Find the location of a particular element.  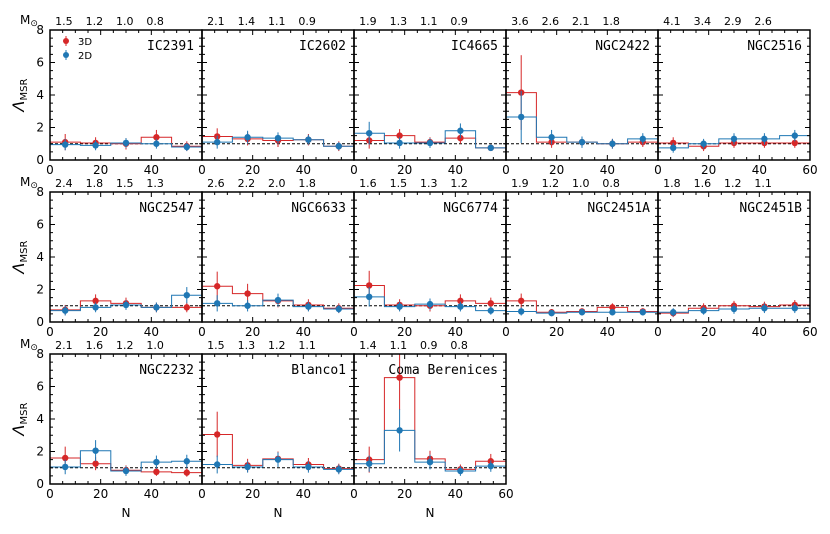

mass-tick-label: 3.4 is located at coordinates (703, 21).